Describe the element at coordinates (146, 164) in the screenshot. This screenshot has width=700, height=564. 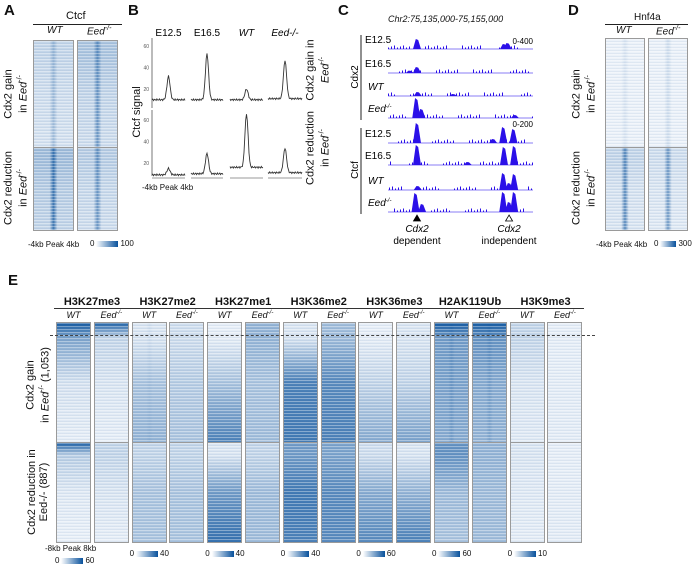
I see `y-tick-label: 20` at that location.